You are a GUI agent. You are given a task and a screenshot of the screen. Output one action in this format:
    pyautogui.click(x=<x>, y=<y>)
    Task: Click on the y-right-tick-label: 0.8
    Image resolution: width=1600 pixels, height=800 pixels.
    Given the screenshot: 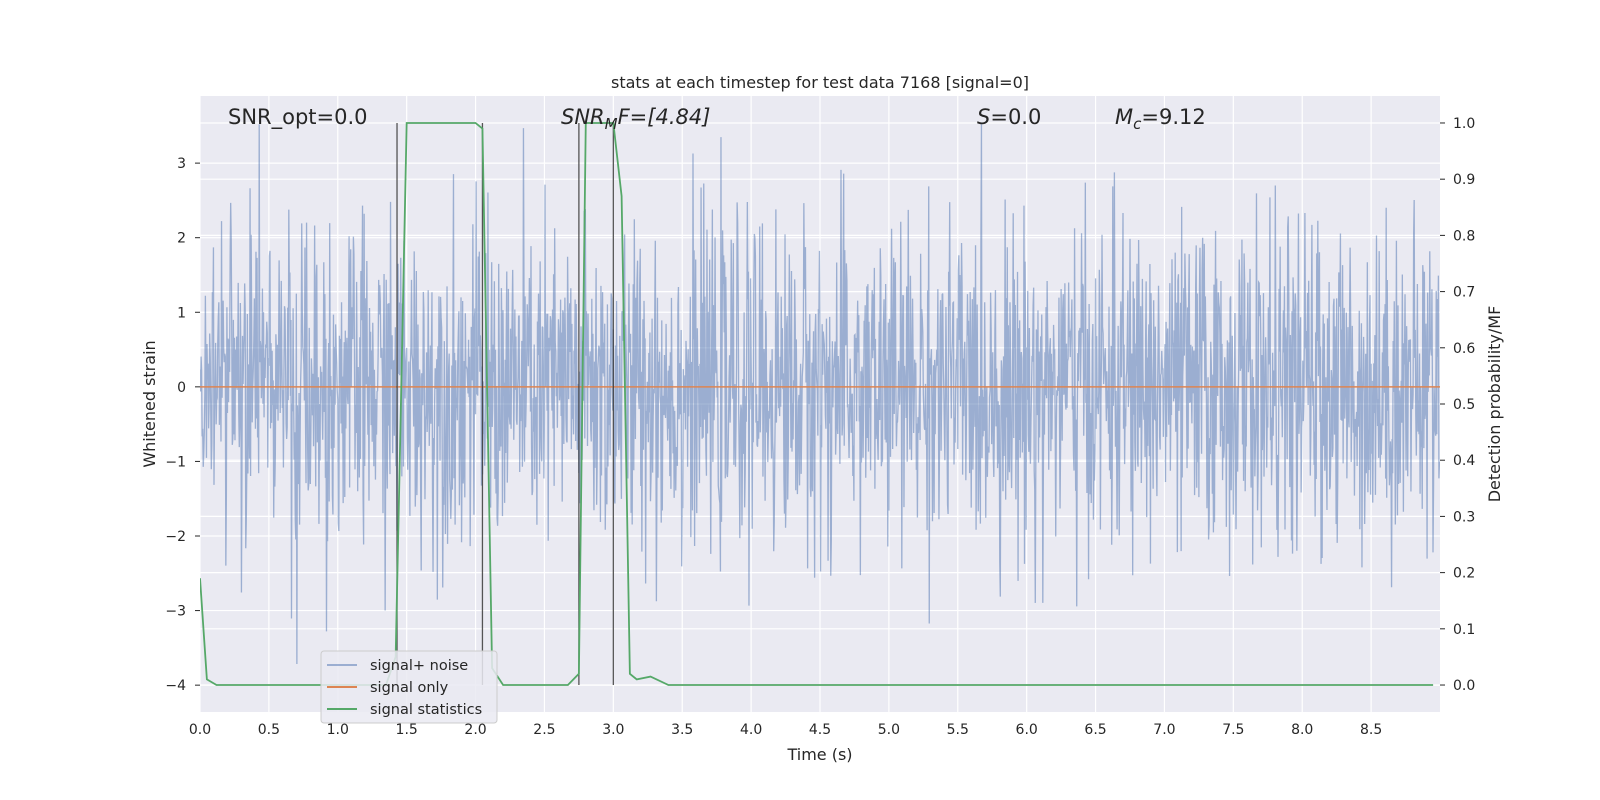 What is the action you would take?
    pyautogui.click(x=1464, y=236)
    